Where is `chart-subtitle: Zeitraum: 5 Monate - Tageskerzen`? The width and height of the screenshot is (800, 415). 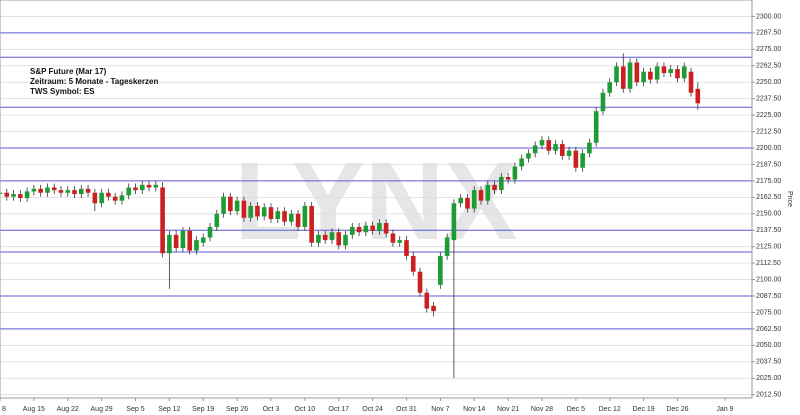 chart-subtitle: Zeitraum: 5 Monate - Tageskerzen is located at coordinates (94, 81).